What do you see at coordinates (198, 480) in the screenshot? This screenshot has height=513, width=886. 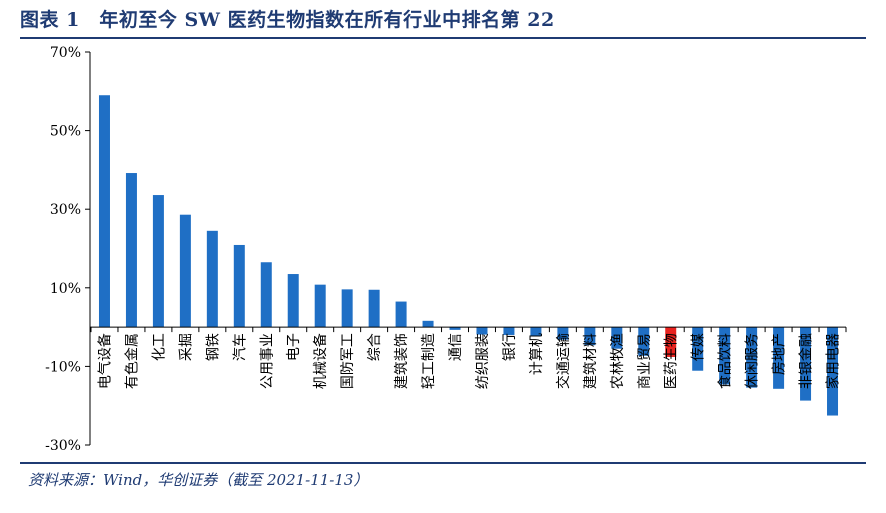 I see `source-note: 资料来源：Wind，华创证券（截至 2021-11-13）` at bounding box center [198, 480].